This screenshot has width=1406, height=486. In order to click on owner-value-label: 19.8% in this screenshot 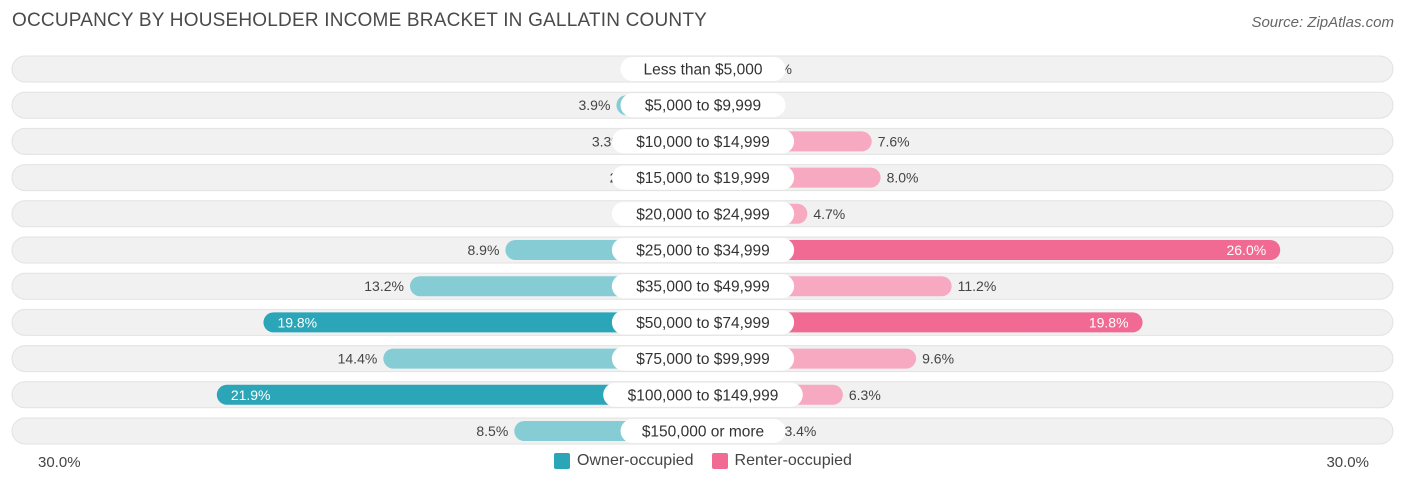, I will do `click(297, 322)`.